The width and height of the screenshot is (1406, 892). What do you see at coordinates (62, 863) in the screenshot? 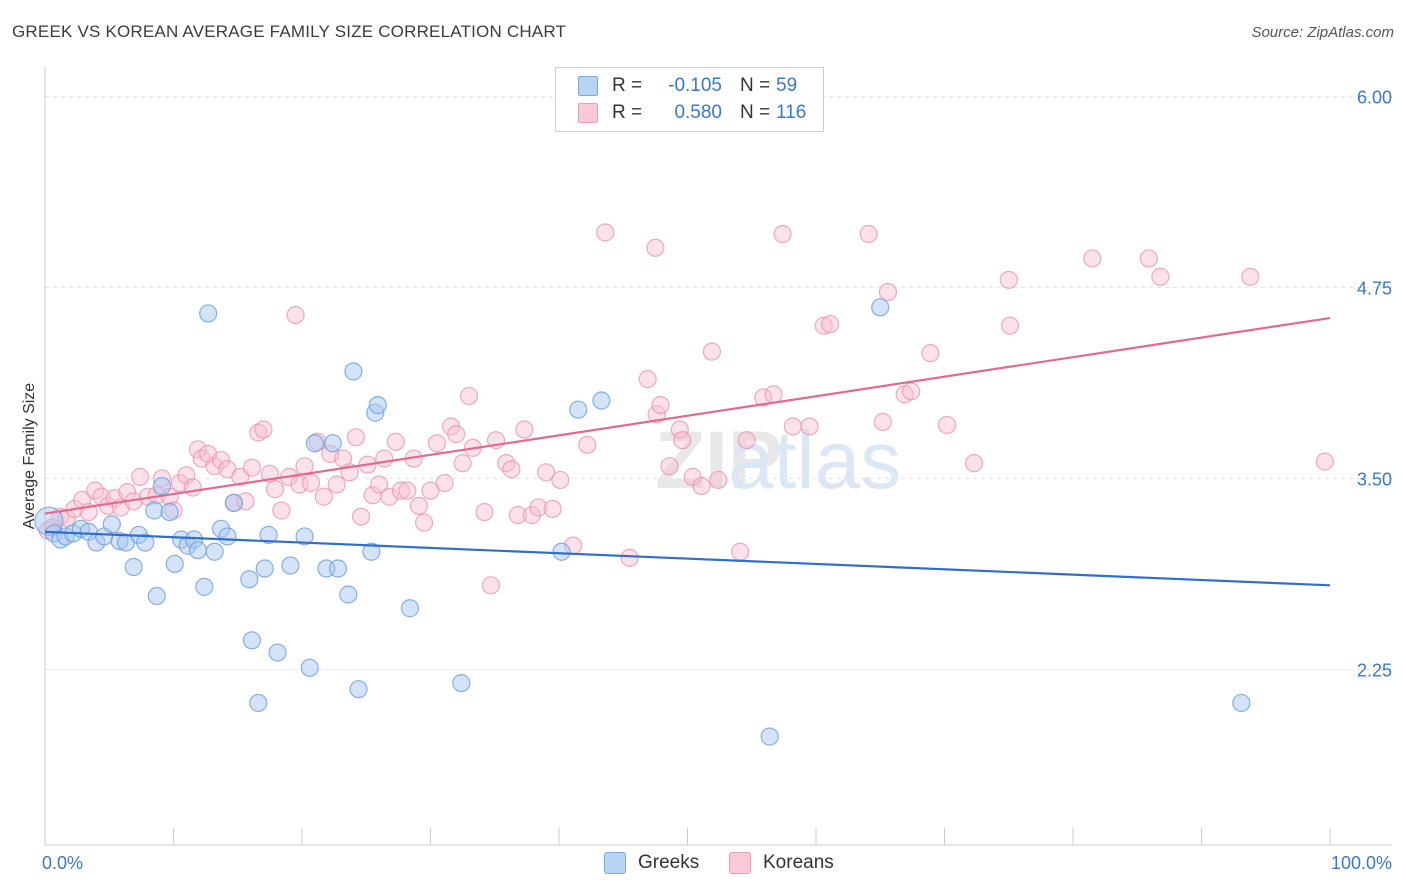
I see `x-tick-label-0: 0.0%` at bounding box center [62, 863].